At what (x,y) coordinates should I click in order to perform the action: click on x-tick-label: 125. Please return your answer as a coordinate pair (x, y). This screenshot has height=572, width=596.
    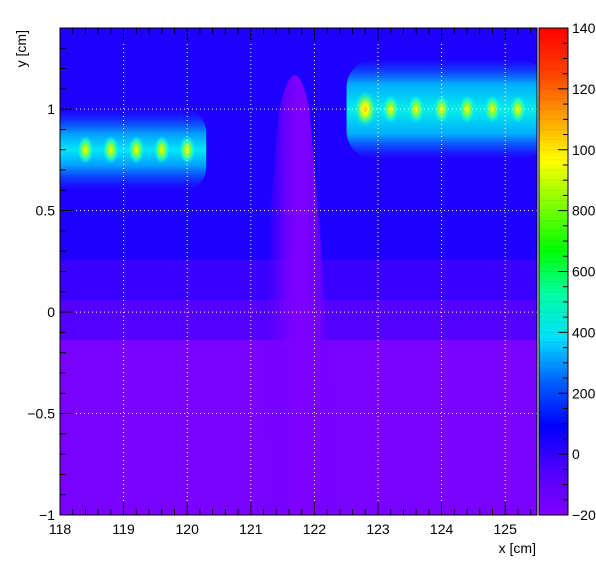
    Looking at the image, I should click on (506, 529).